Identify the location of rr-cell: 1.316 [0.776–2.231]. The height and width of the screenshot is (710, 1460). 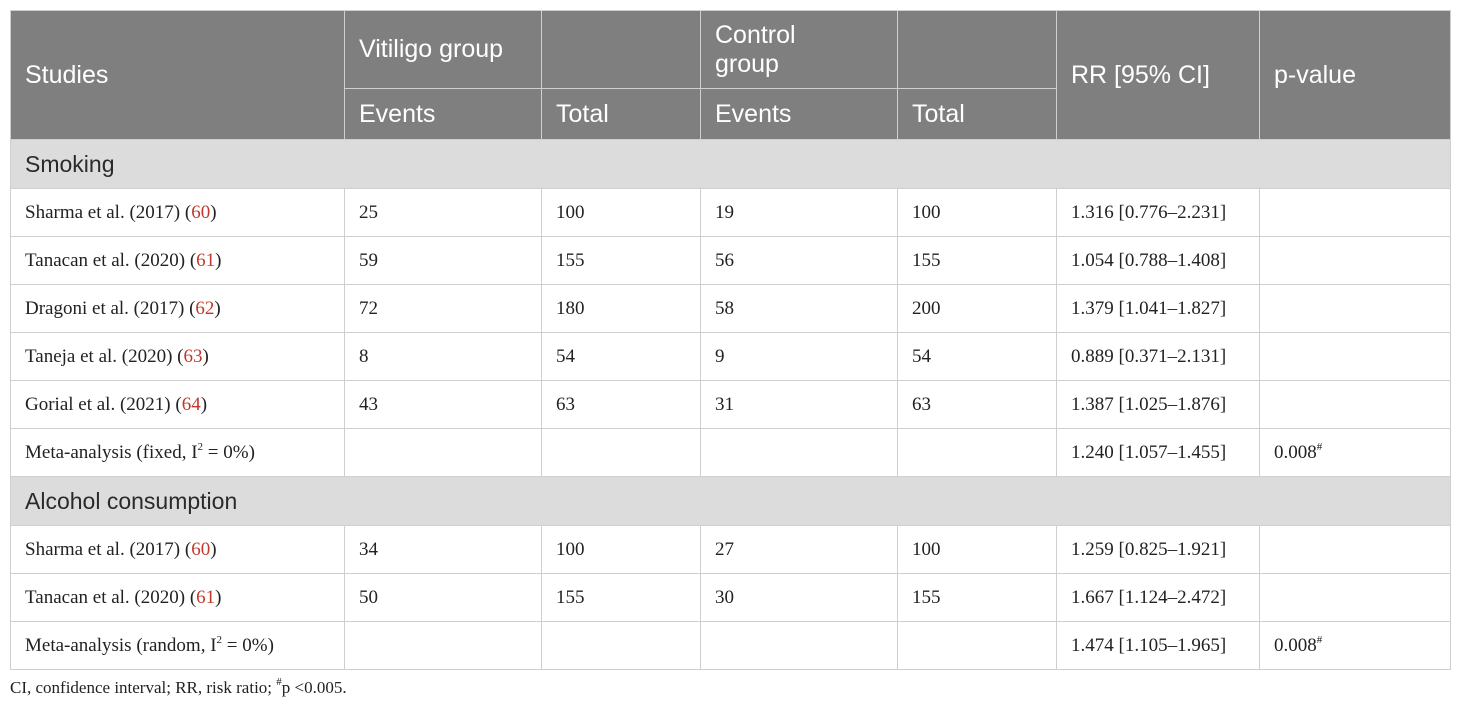
(1158, 212).